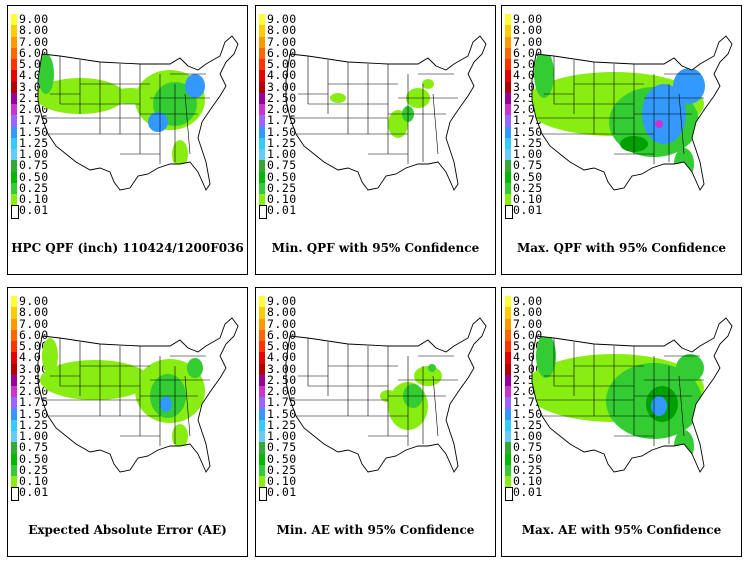 The width and height of the screenshot is (750, 562). Describe the element at coordinates (289, 335) in the screenshot. I see `legend-entry: 6.00` at that location.